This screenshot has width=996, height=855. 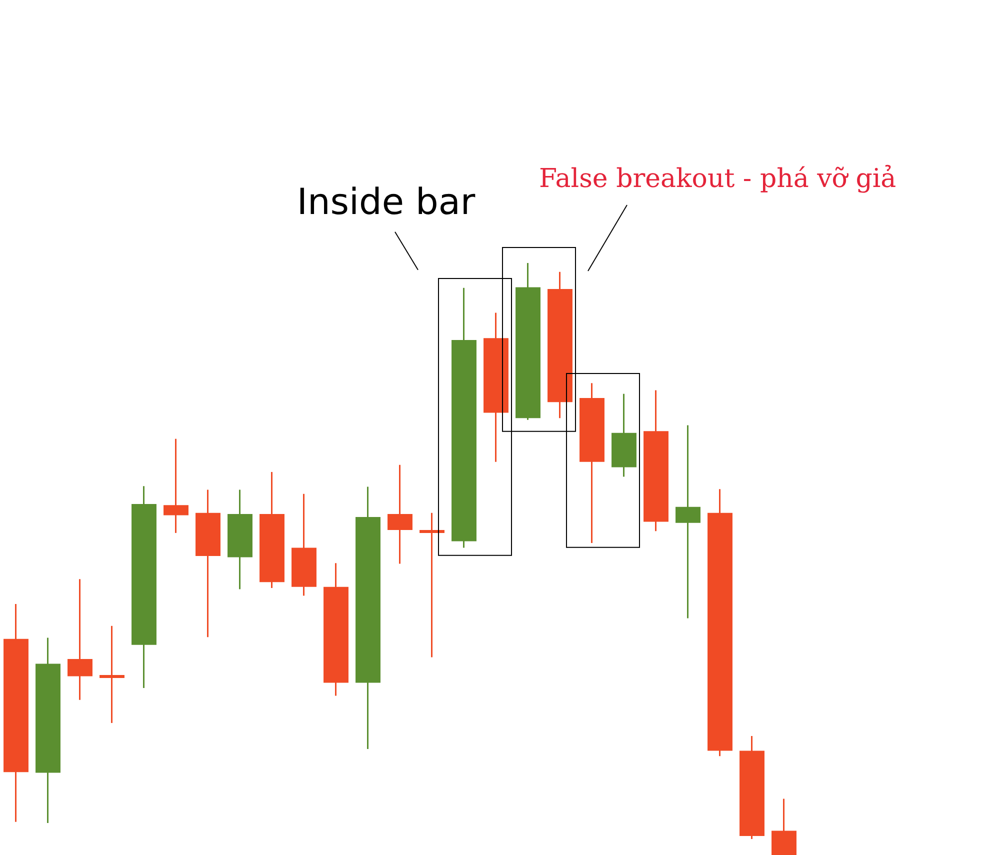 What do you see at coordinates (386, 202) in the screenshot?
I see `text: Inside bar` at bounding box center [386, 202].